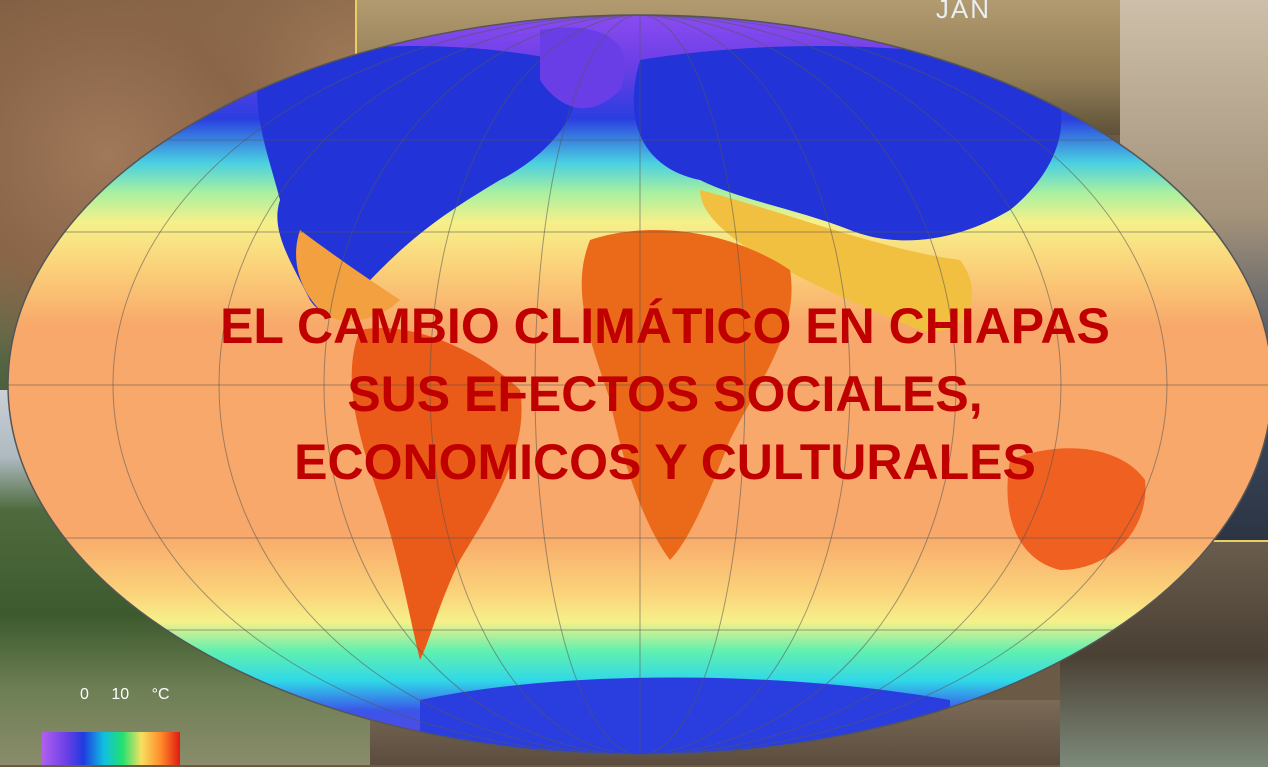 The height and width of the screenshot is (767, 1268). Describe the element at coordinates (120, 694) in the screenshot. I see `legend-tick-10: 10` at that location.